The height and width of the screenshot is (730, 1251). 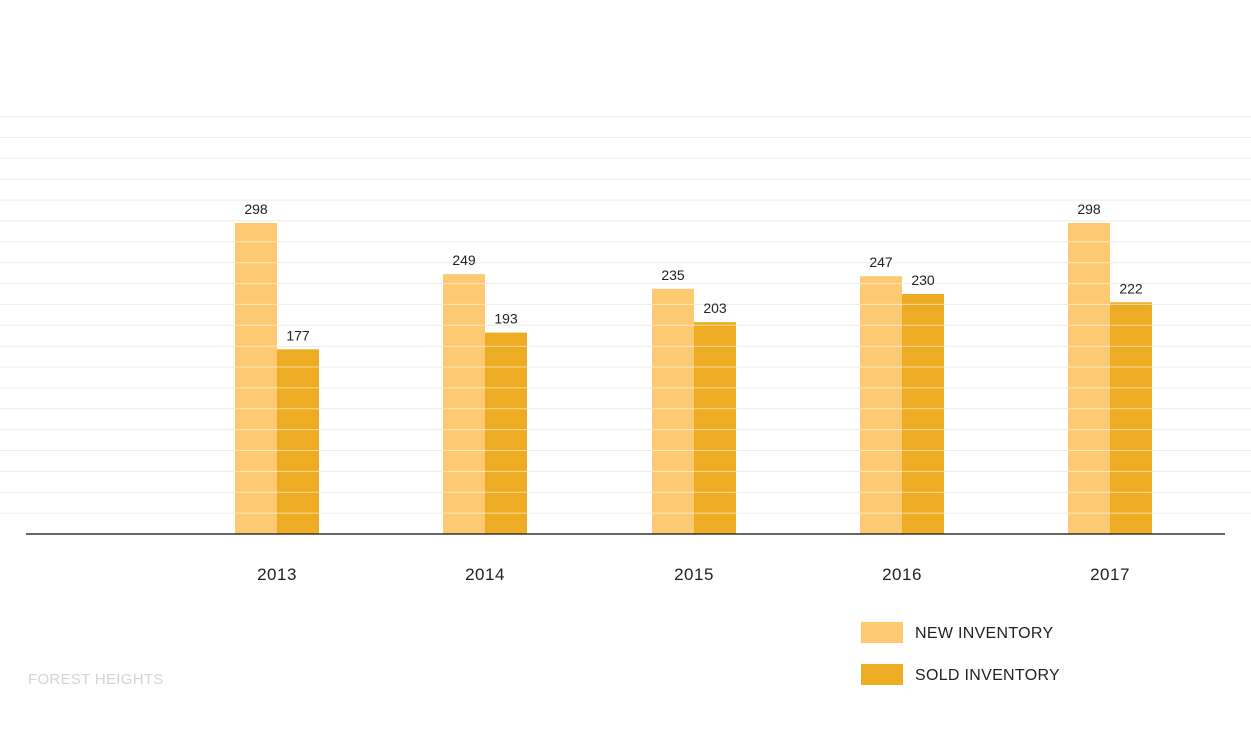 I want to click on bar-sold-inventory-2016, so click(x=923, y=414).